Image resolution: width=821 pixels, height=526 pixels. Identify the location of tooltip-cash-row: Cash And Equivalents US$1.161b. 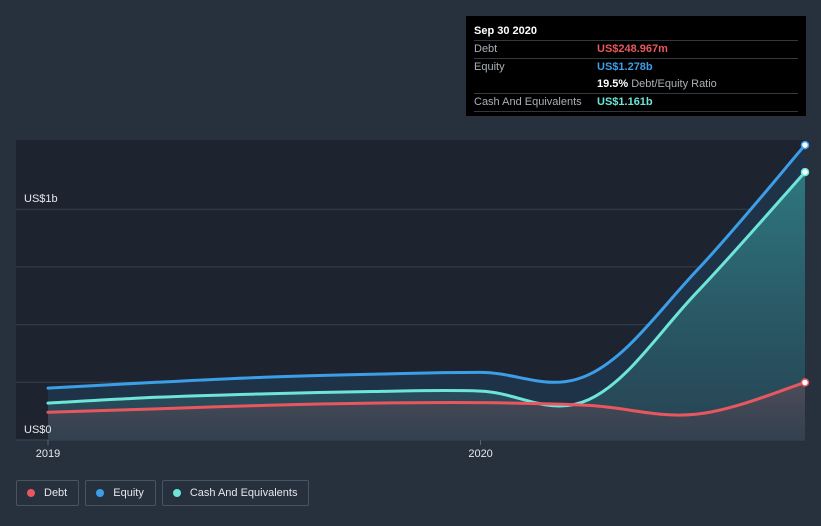
(636, 102).